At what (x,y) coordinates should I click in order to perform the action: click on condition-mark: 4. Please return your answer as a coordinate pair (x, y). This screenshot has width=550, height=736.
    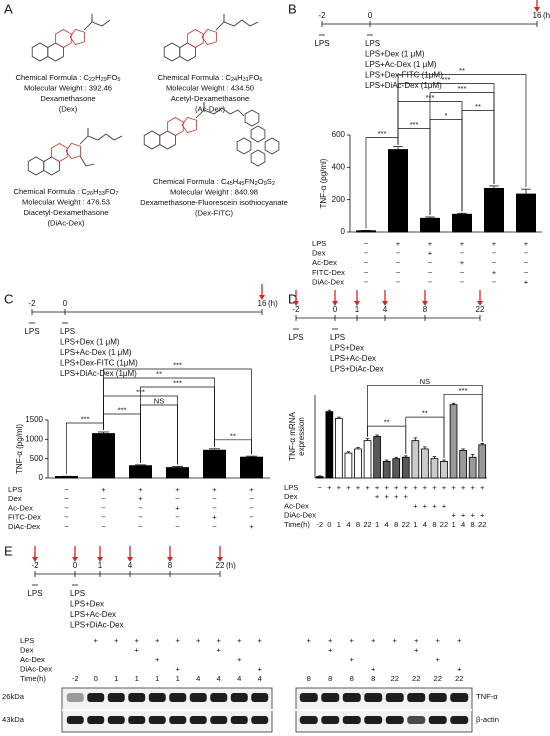
    Looking at the image, I should click on (463, 524).